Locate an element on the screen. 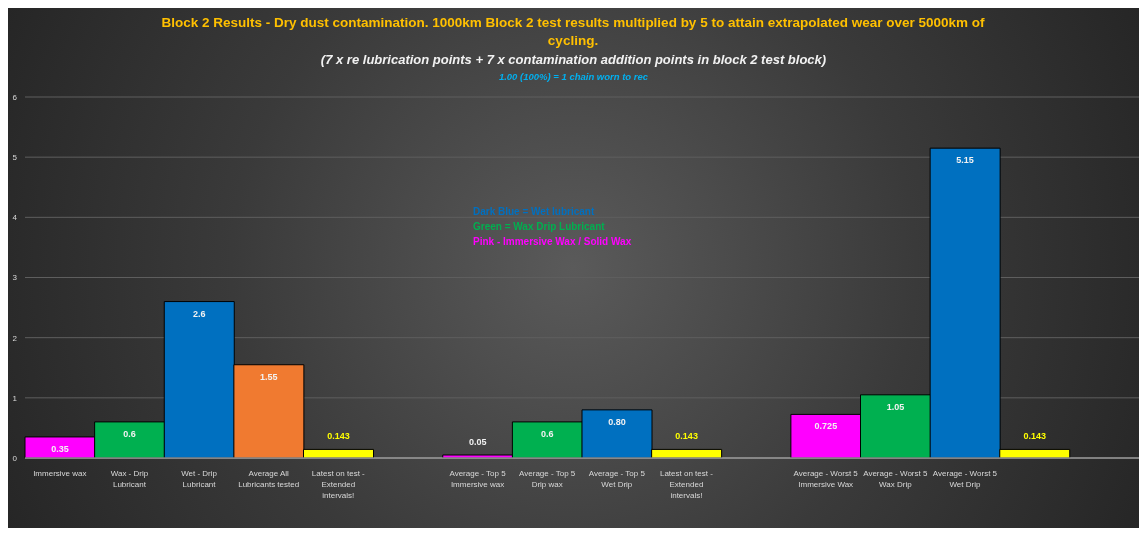  data-label: 1.55 is located at coordinates (269, 376).